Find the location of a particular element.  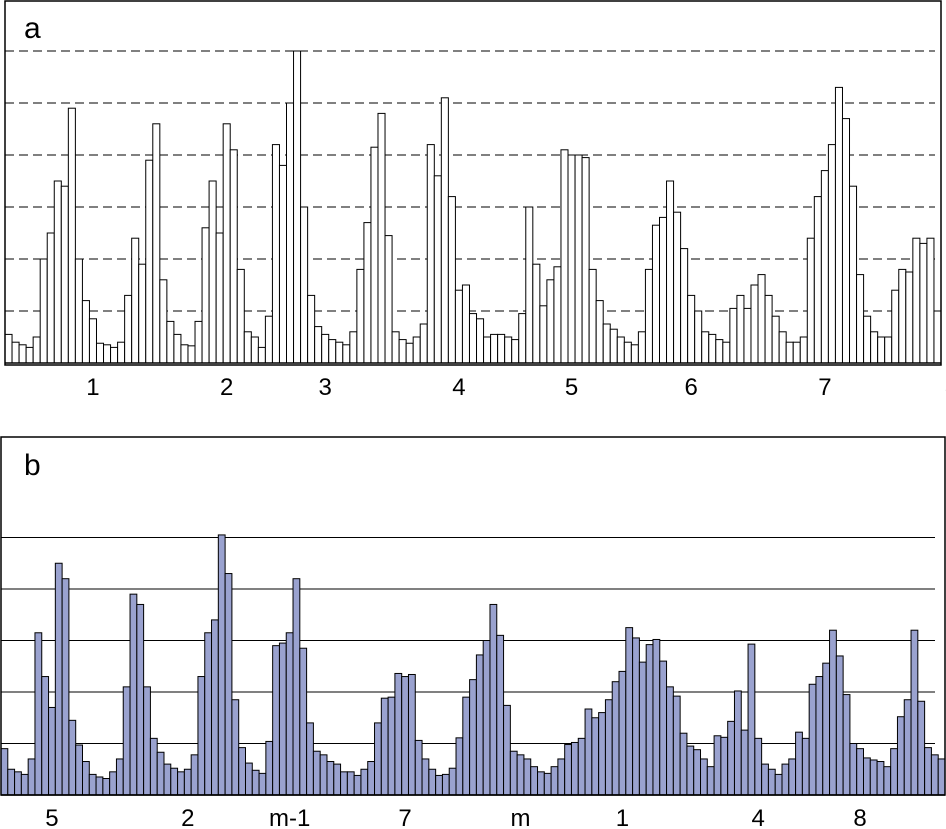

panel-a-tick-label: 5 is located at coordinates (571, 387).